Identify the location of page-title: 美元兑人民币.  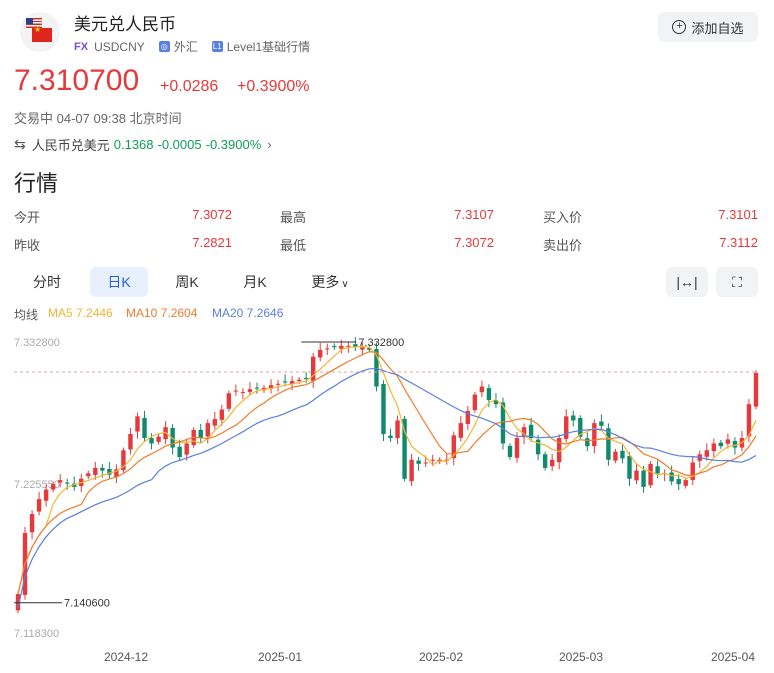
(125, 24).